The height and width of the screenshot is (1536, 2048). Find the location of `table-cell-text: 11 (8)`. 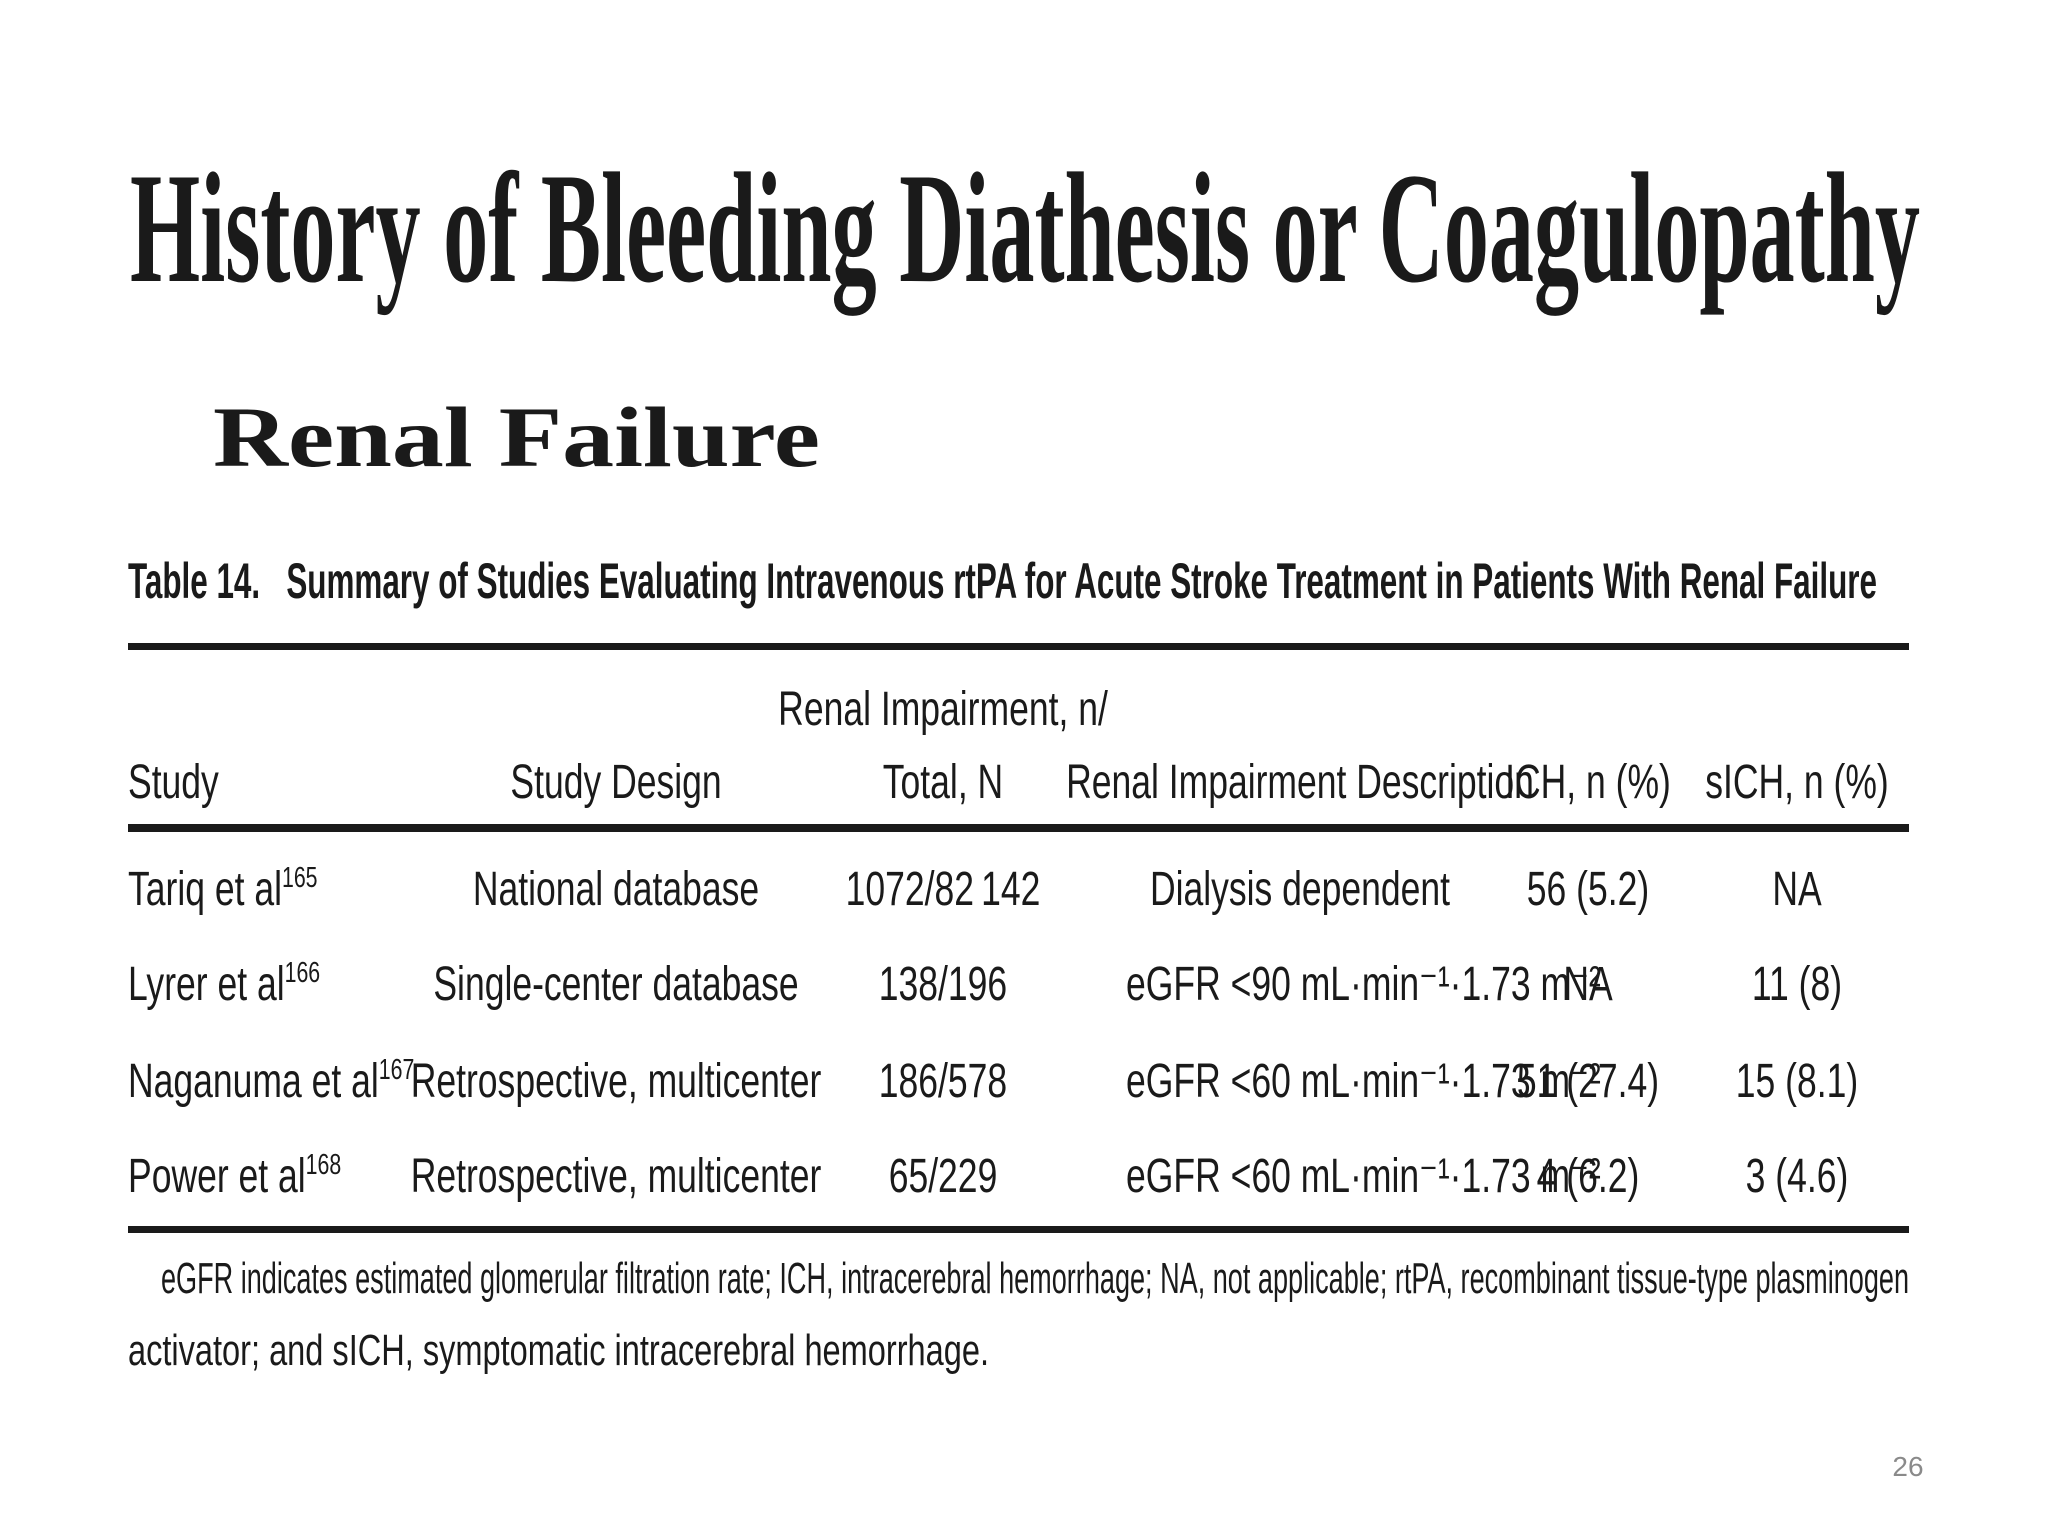

table-cell-text: 11 (8) is located at coordinates (1797, 983).